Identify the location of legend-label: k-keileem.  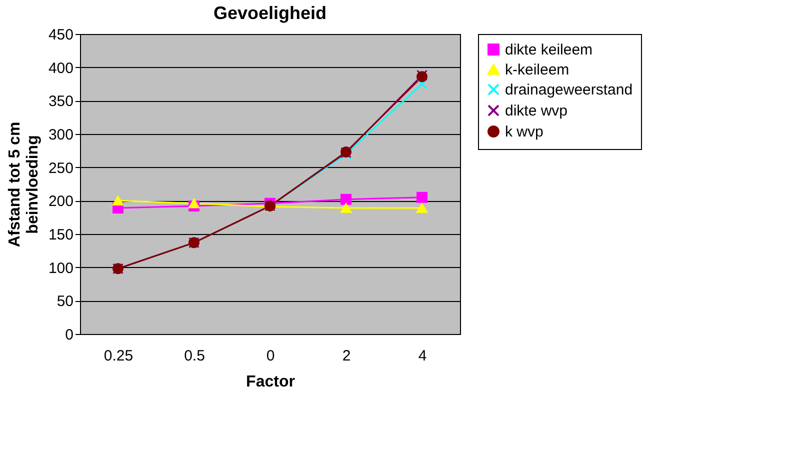
(537, 70).